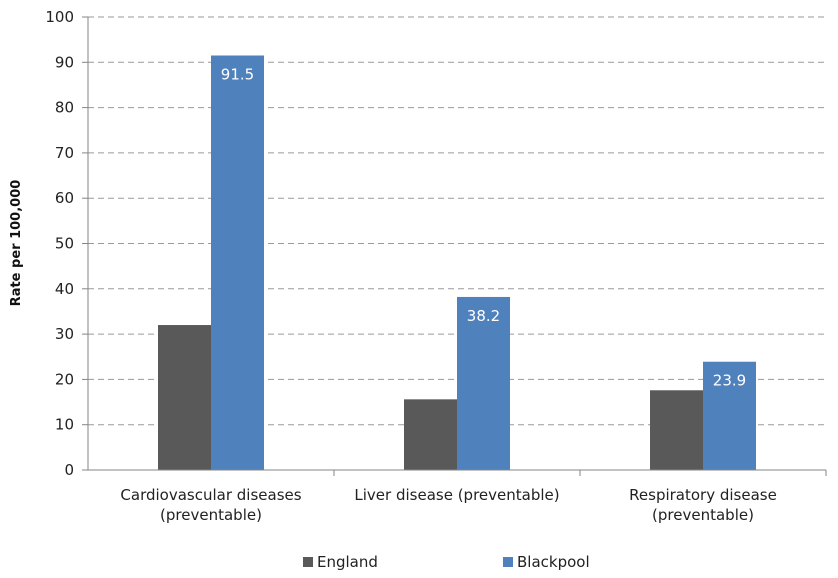 The image size is (838, 578). I want to click on legend-label: Blackpool, so click(553, 562).